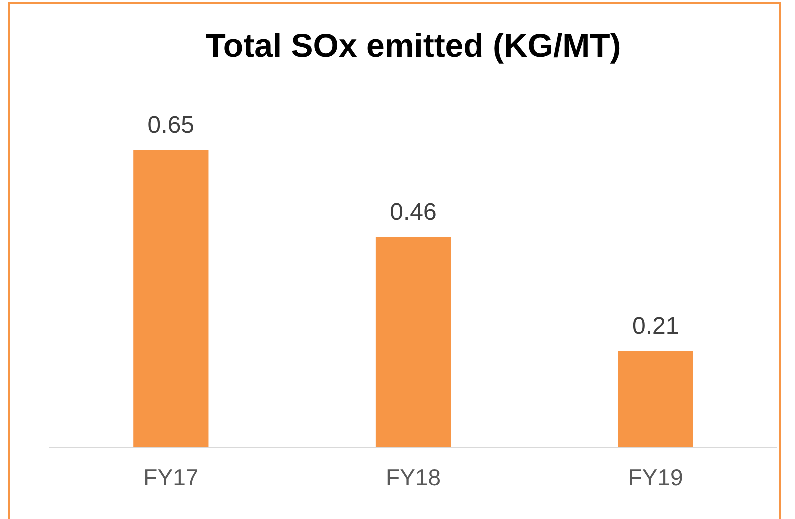 The height and width of the screenshot is (519, 795). I want to click on data-label: 0.21, so click(656, 326).